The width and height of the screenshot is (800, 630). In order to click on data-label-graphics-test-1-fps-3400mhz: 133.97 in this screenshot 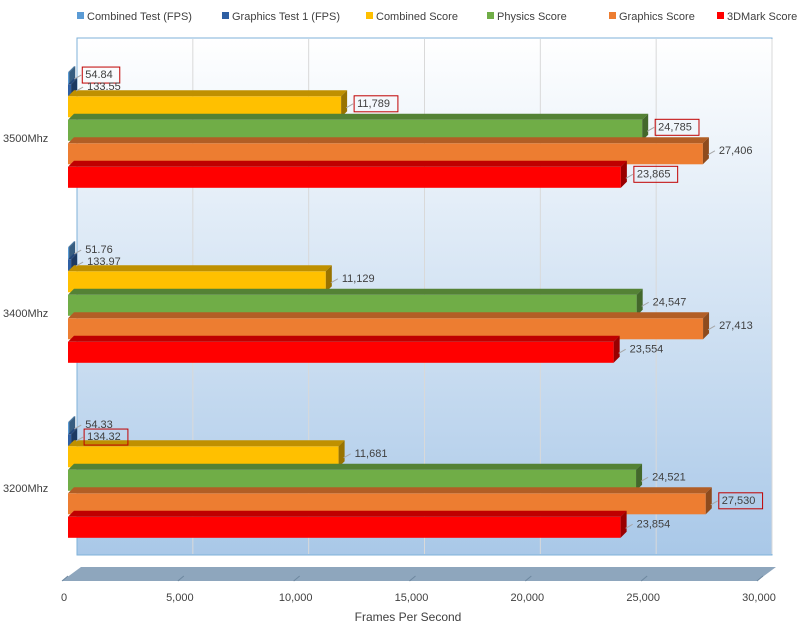, I will do `click(104, 262)`.